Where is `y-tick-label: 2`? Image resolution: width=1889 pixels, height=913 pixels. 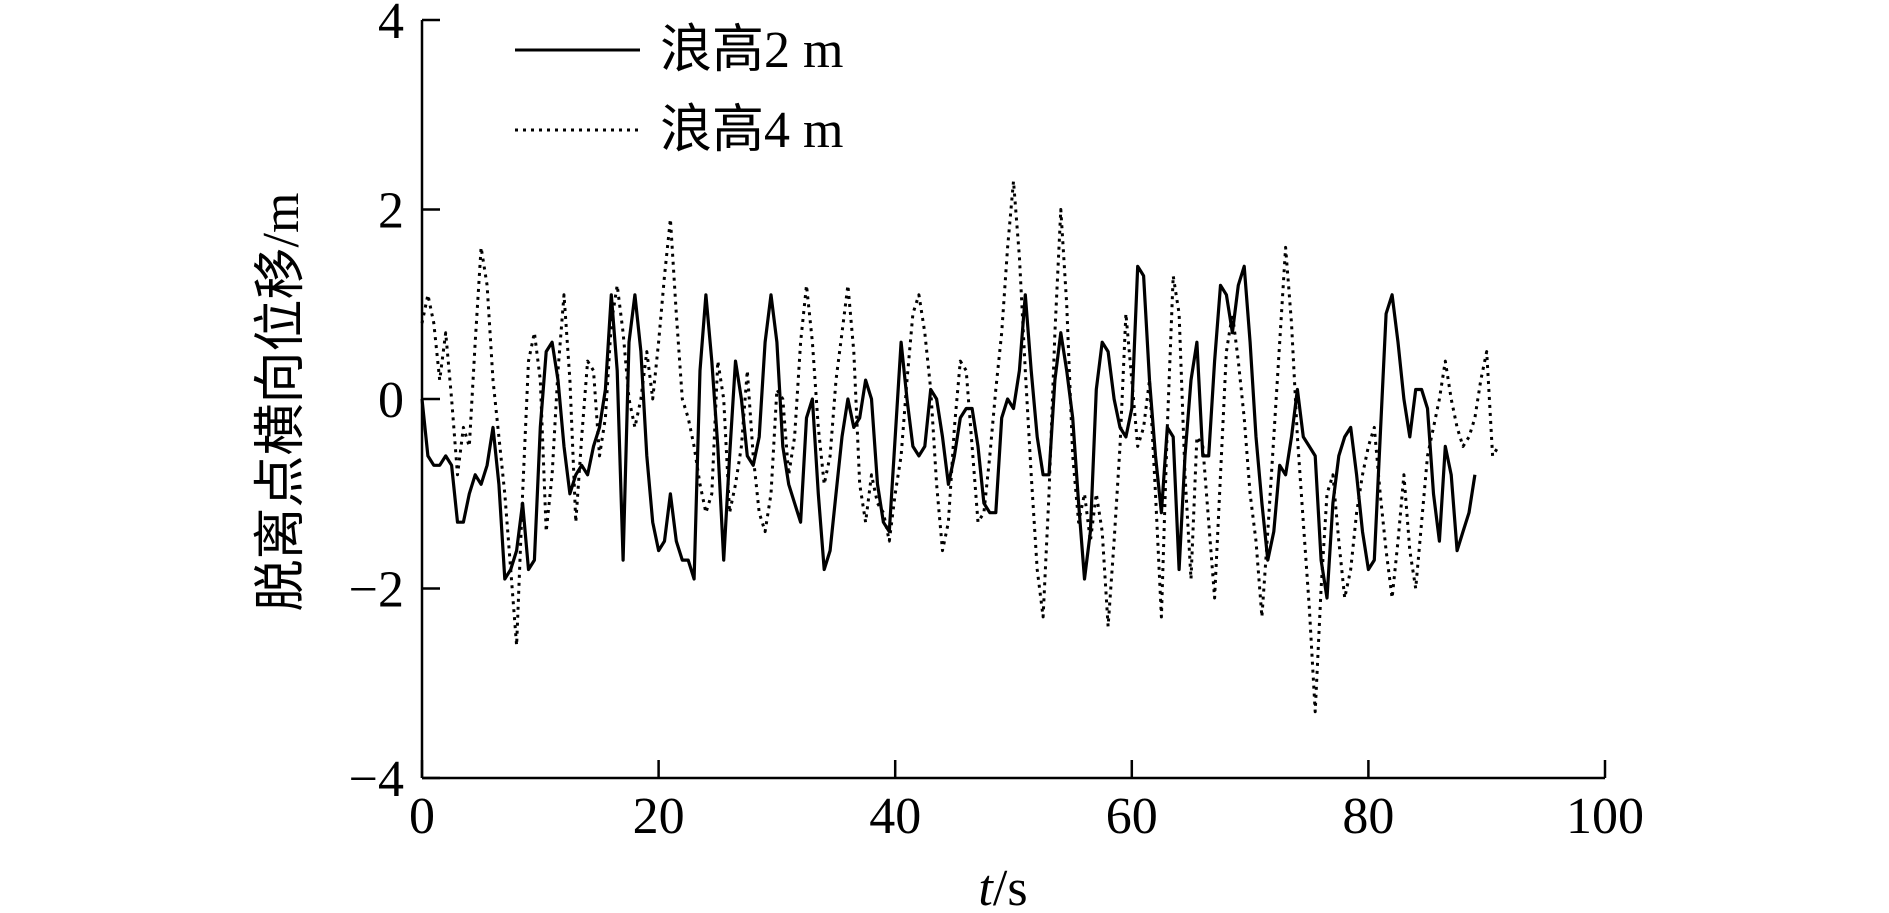
y-tick-label: 2 is located at coordinates (391, 211).